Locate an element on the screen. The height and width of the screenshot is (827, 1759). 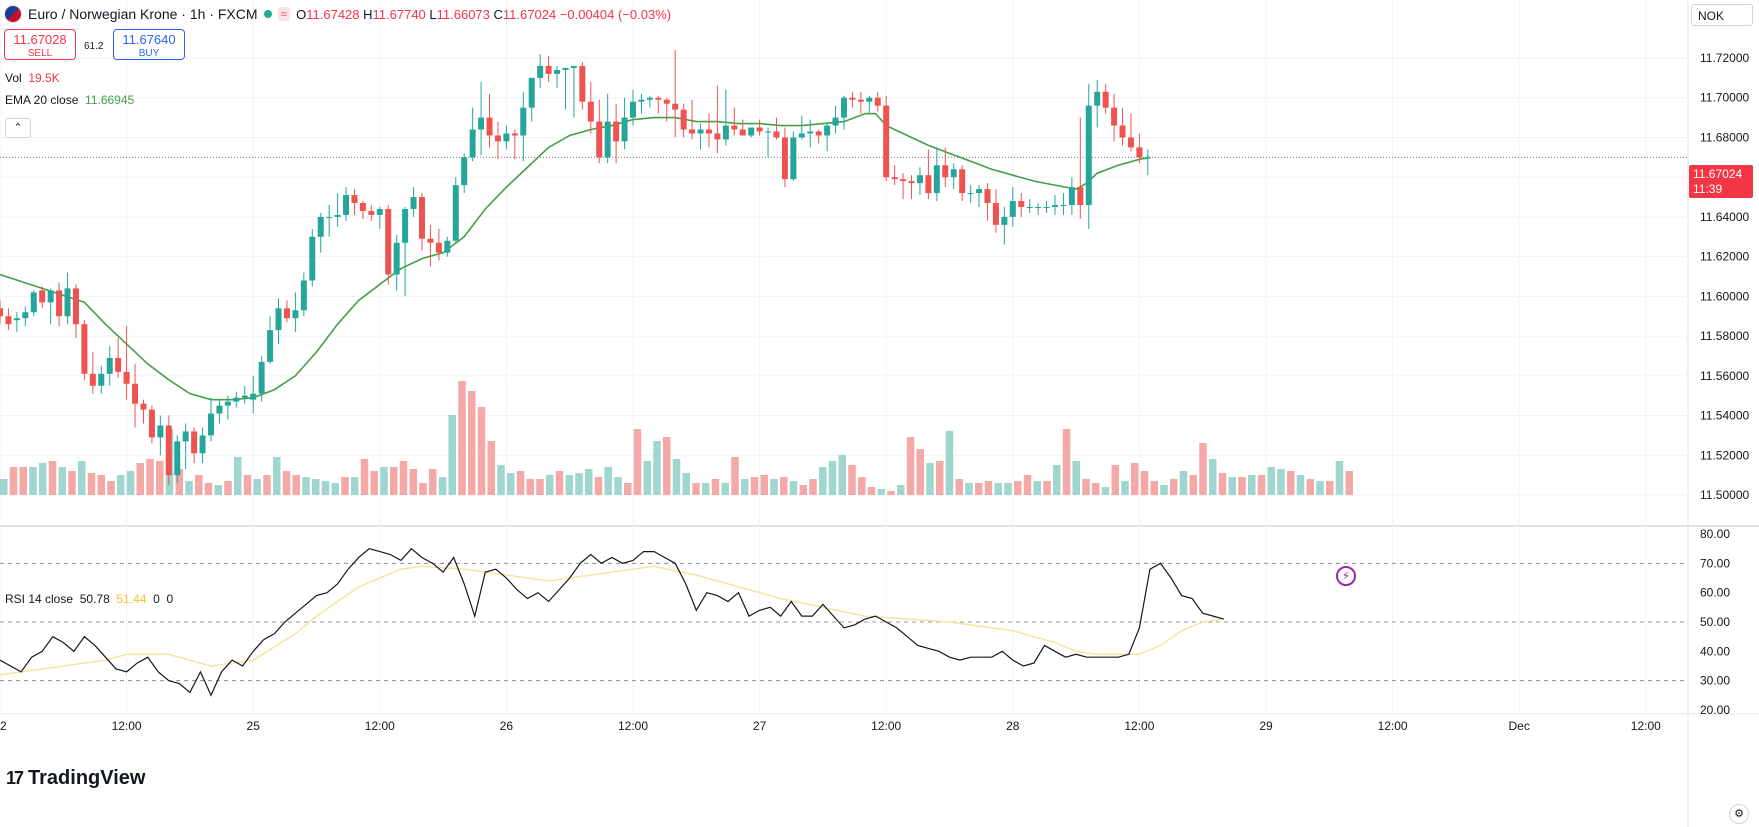
market-status-icon is located at coordinates (267, 14).